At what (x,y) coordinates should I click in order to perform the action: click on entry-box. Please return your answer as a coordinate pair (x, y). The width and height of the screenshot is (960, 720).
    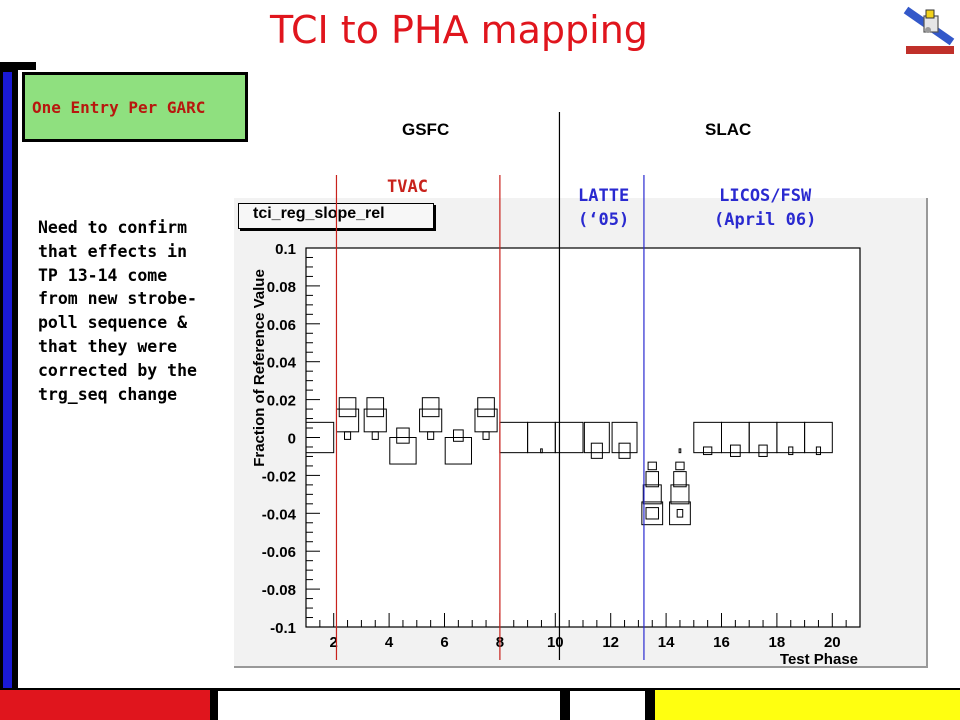
    Looking at the image, I should click on (135, 107).